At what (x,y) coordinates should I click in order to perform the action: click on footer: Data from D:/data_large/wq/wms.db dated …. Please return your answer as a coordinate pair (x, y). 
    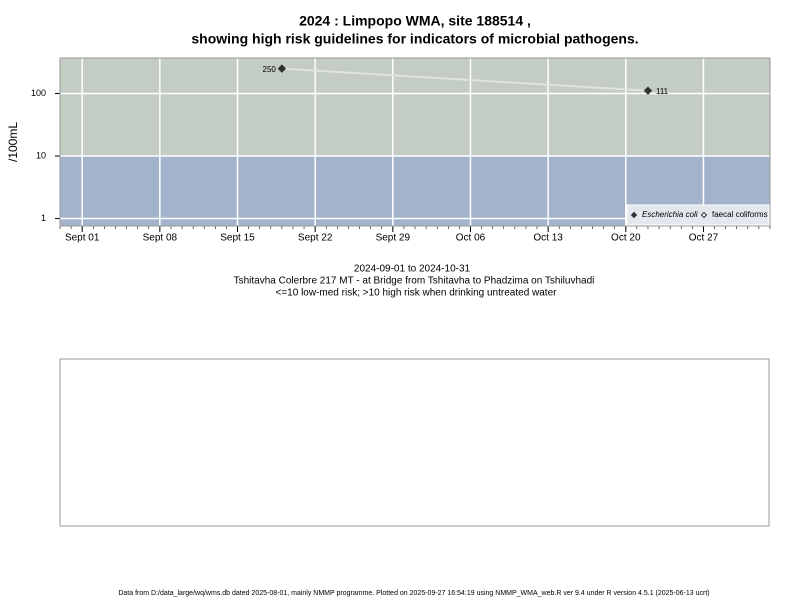
    Looking at the image, I should click on (413, 593).